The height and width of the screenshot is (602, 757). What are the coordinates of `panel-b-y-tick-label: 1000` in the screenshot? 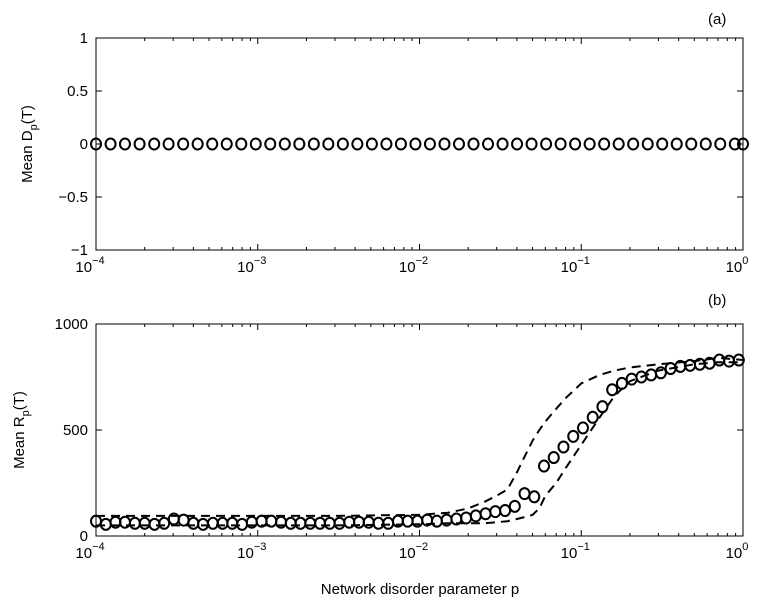 It's located at (71, 324).